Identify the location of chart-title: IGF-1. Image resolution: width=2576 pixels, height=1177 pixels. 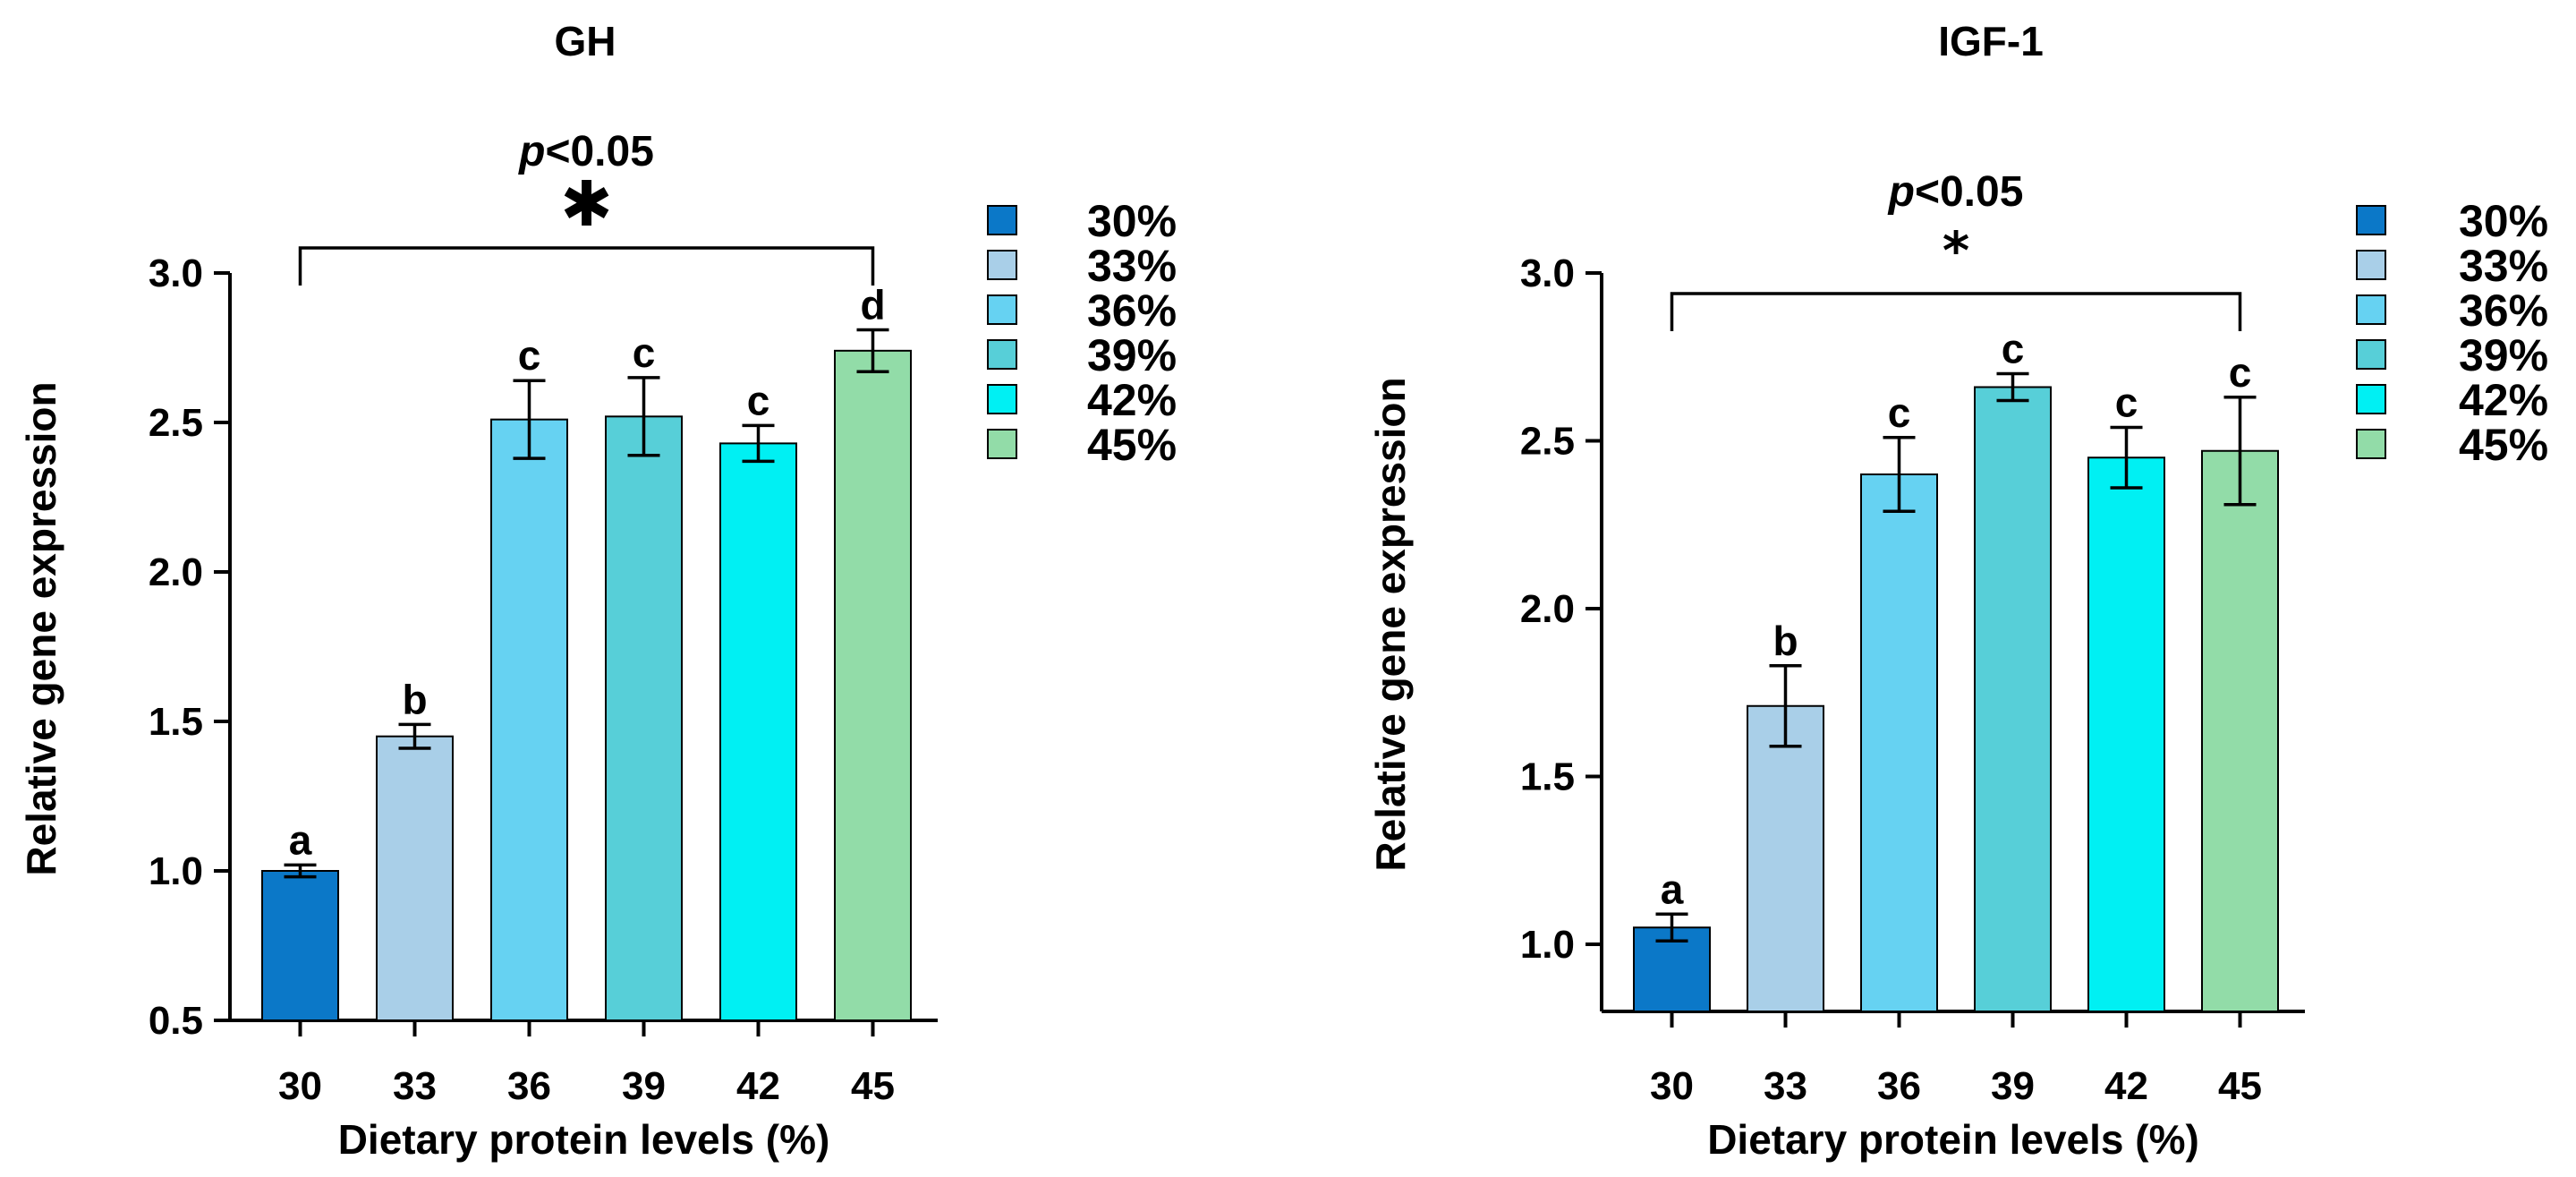
(1991, 41).